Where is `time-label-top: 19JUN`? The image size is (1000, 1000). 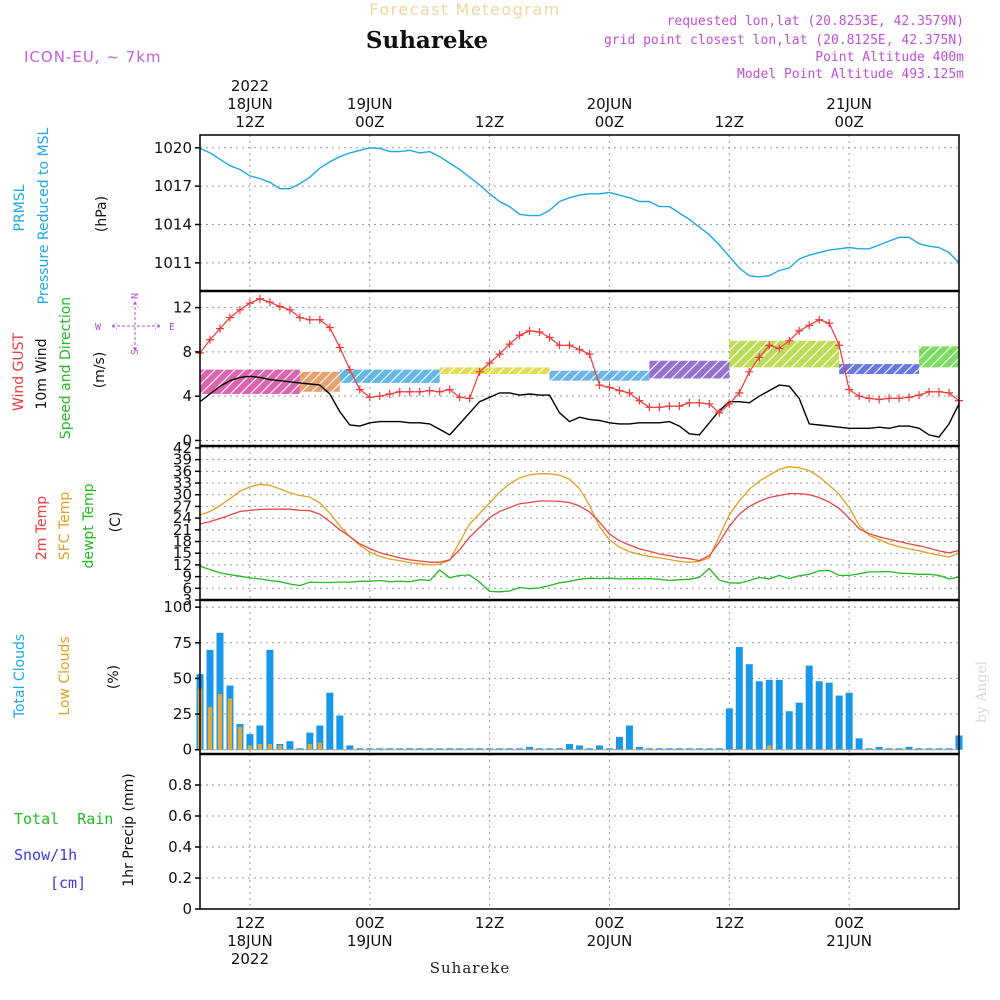
time-label-top: 19JUN is located at coordinates (370, 104).